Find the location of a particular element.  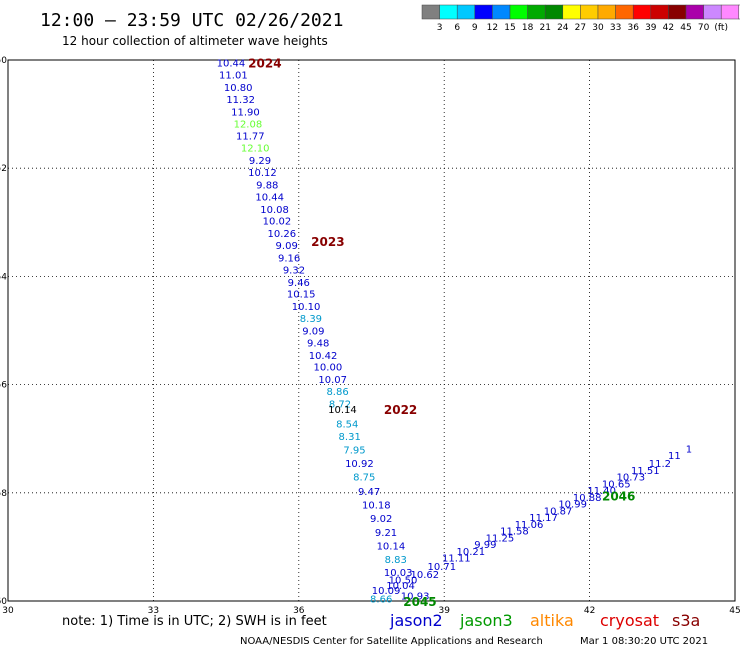

wave-height-value: 11 is located at coordinates (674, 456).